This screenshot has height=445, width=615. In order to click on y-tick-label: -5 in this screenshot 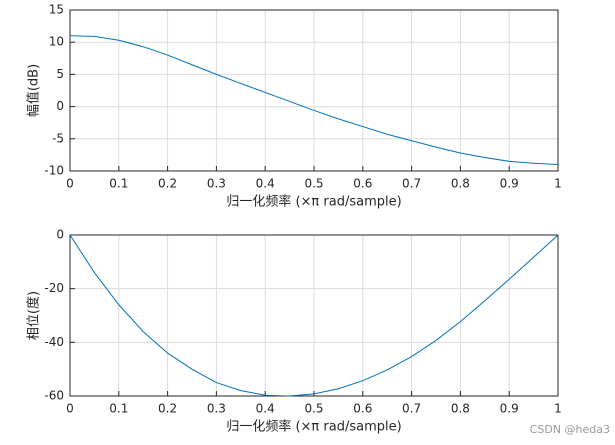, I will do `click(58, 138)`.